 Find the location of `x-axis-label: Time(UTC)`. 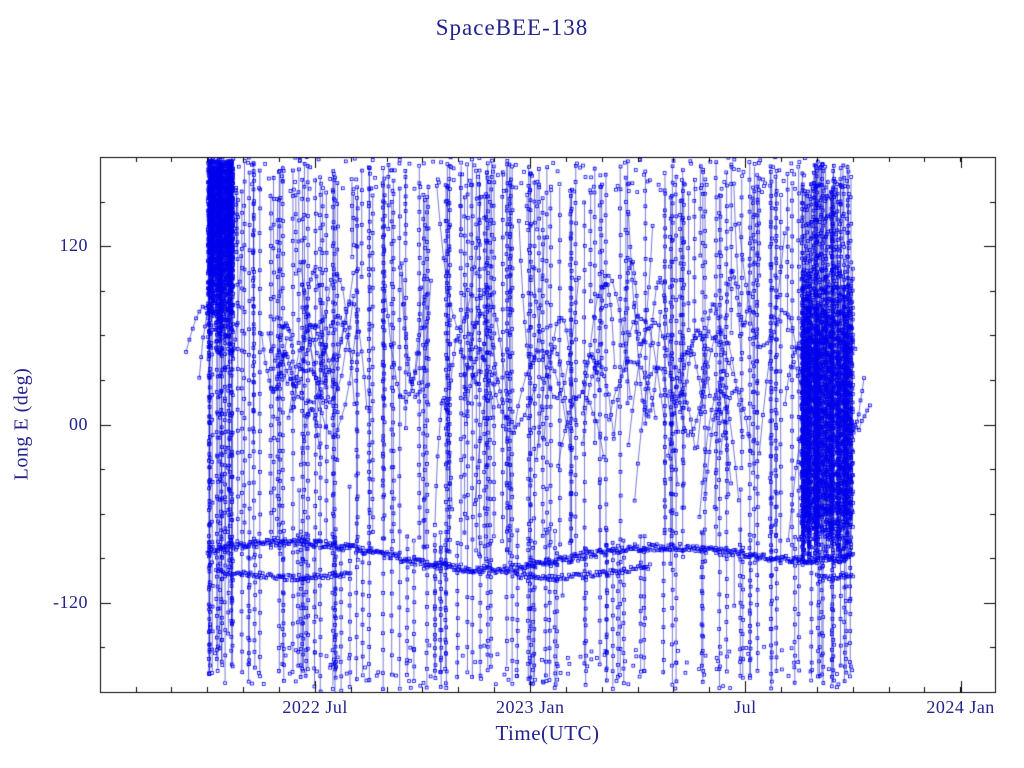

x-axis-label: Time(UTC) is located at coordinates (547, 733).